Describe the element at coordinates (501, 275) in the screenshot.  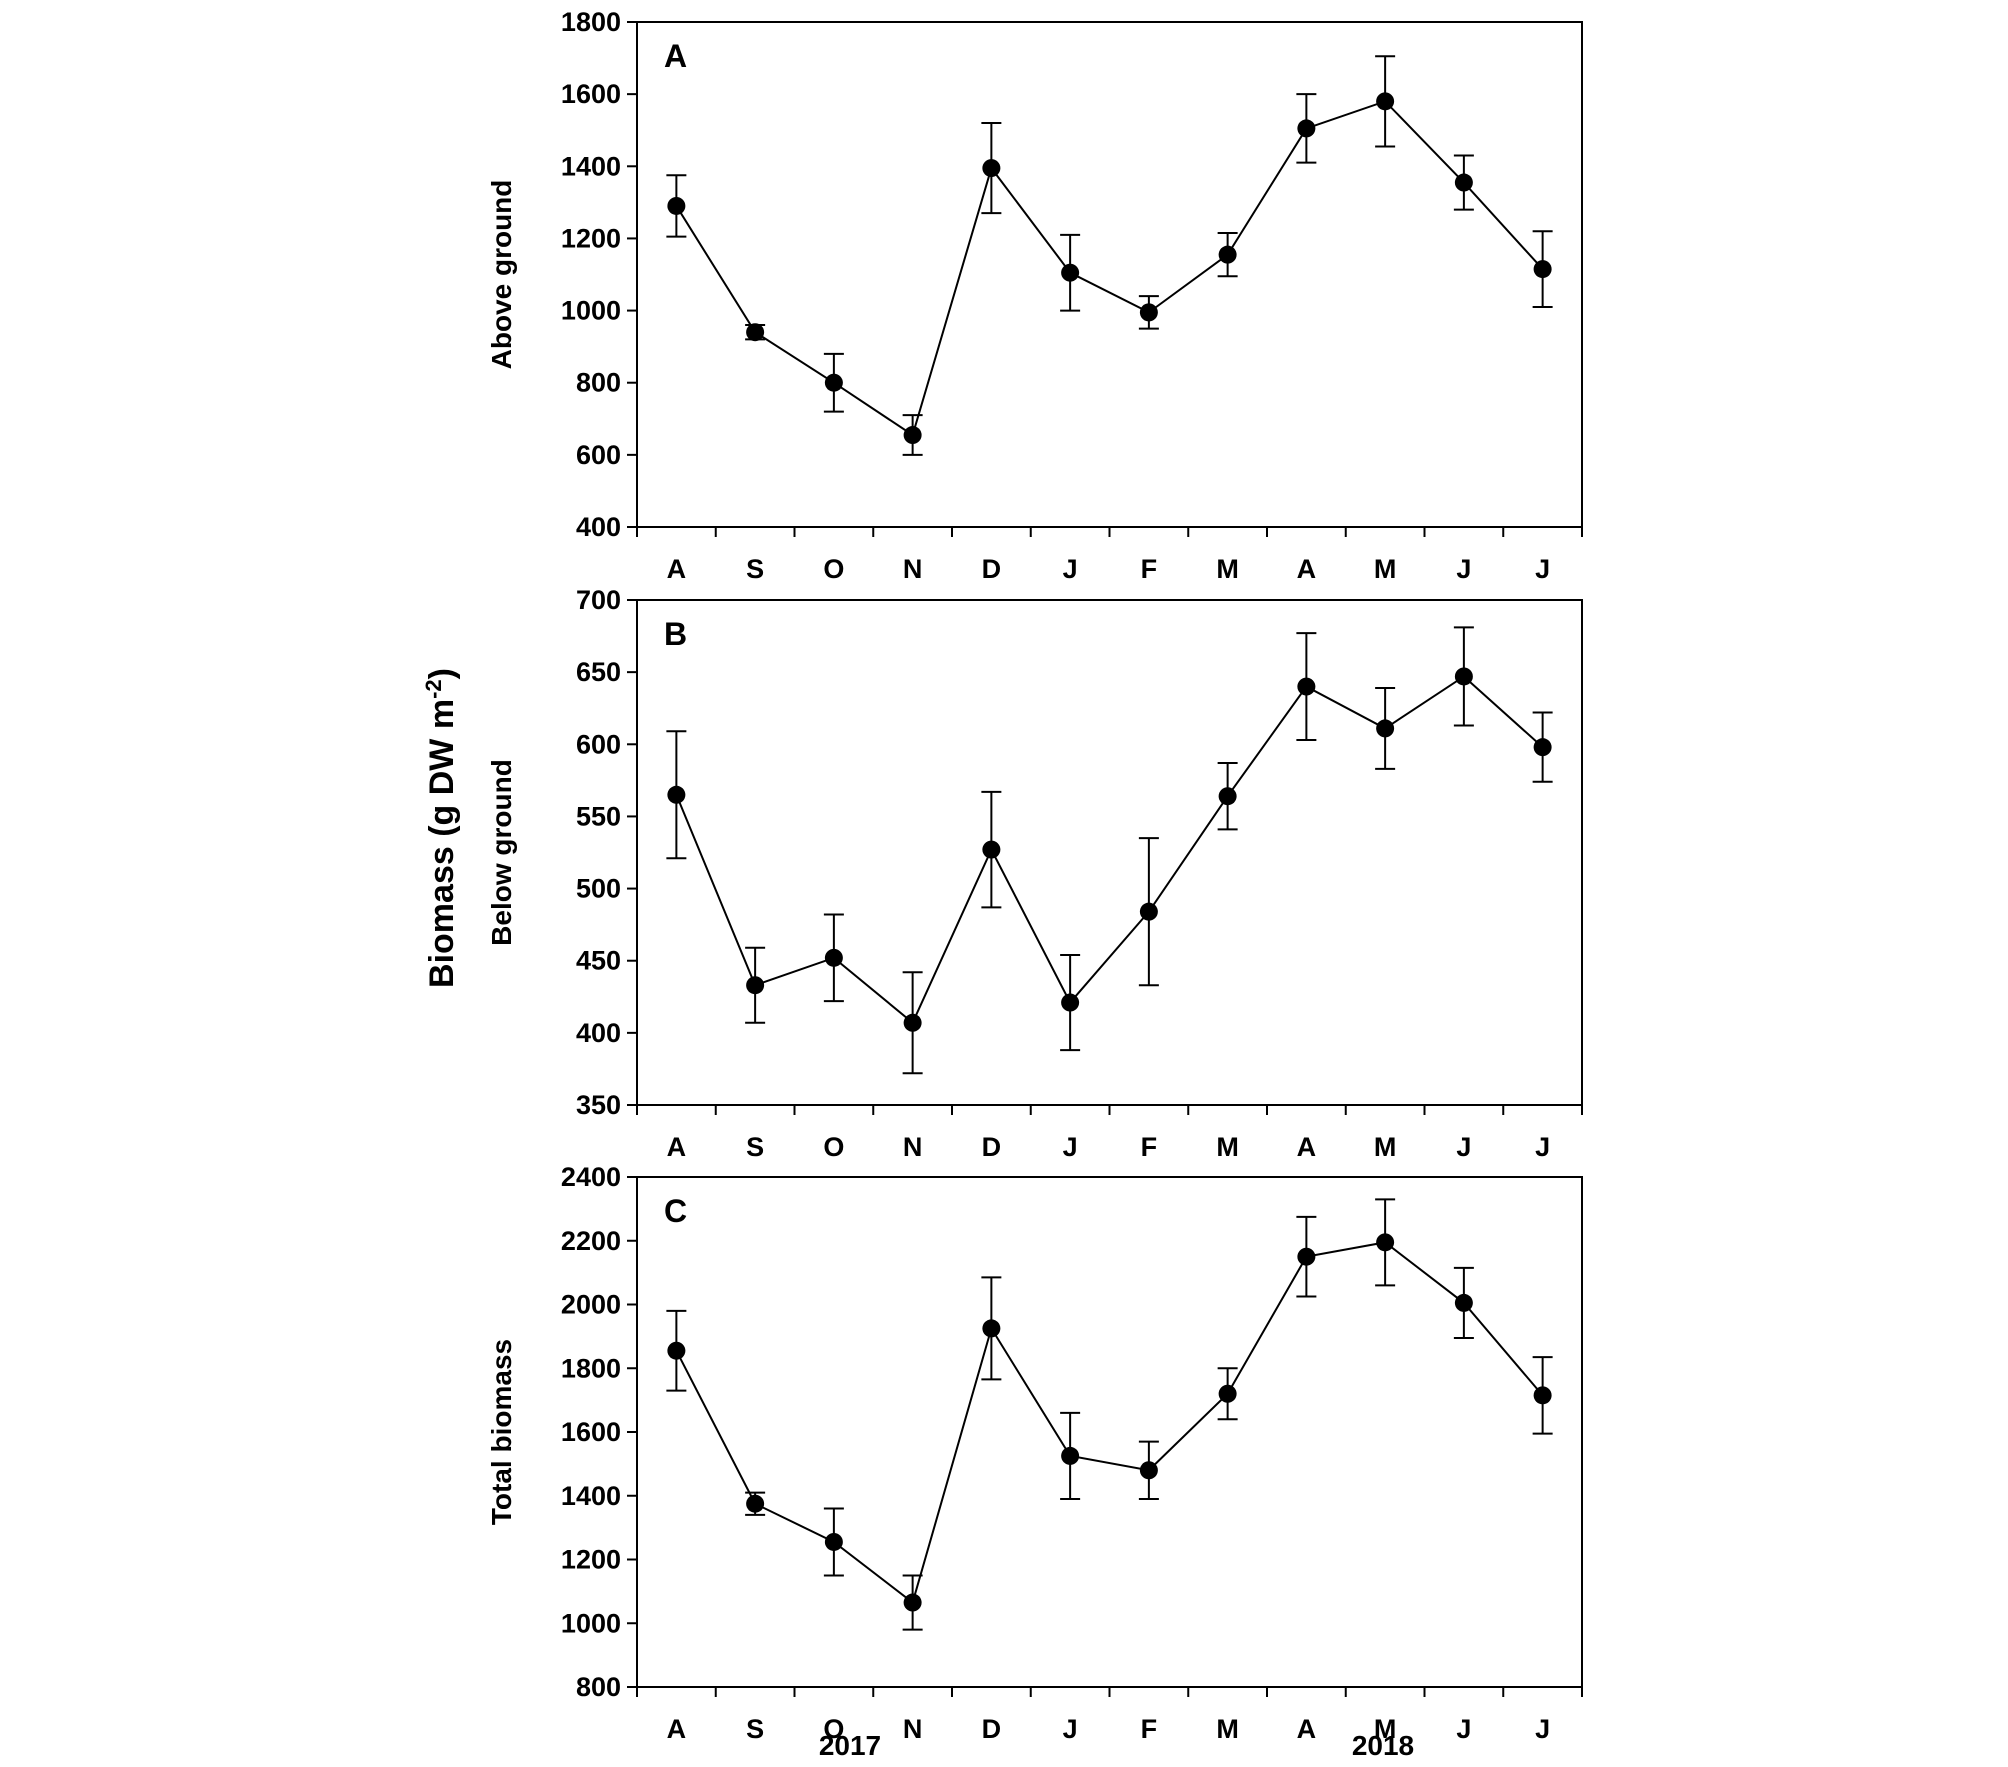
I see `y-axis-title: Above ground` at that location.